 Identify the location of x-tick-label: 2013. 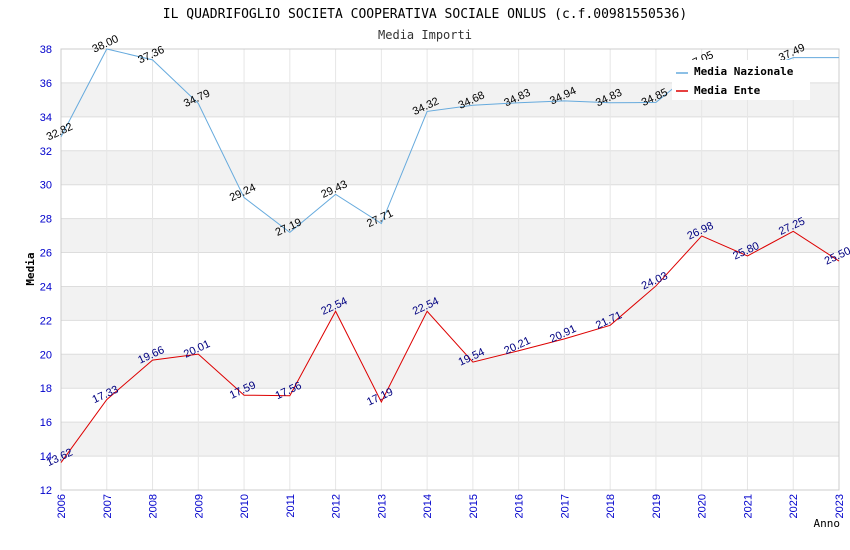
(382, 506).